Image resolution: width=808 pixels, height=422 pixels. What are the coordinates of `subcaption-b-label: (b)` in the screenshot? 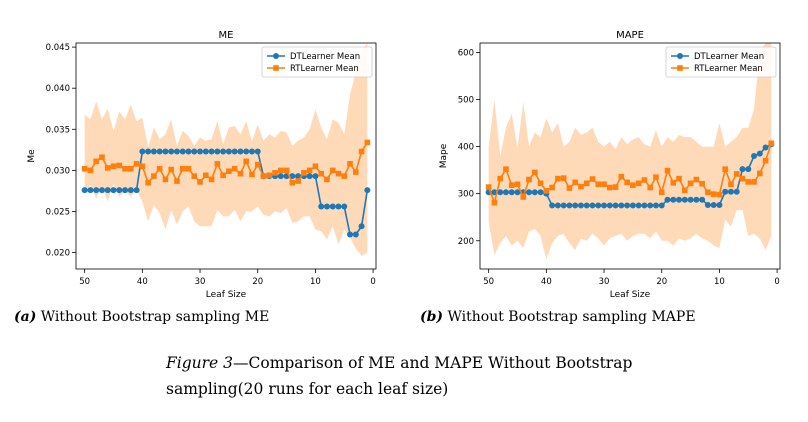 It's located at (432, 317).